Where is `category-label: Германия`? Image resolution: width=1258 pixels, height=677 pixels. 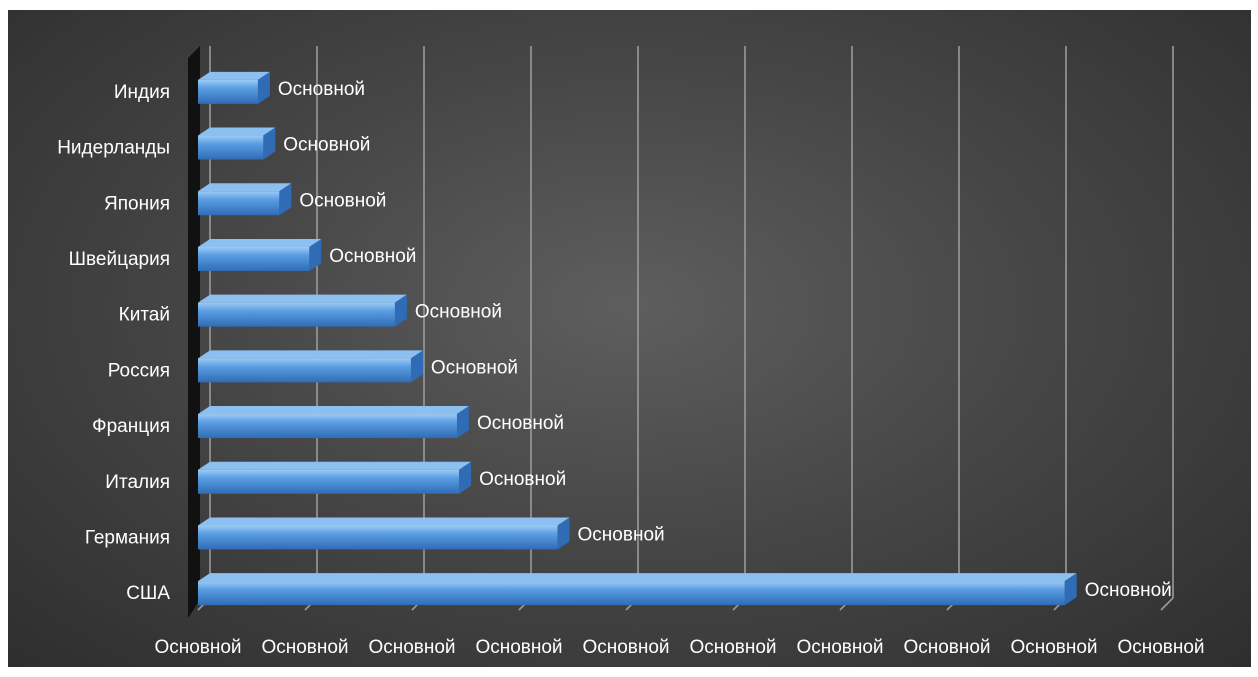 category-label: Германия is located at coordinates (127, 537).